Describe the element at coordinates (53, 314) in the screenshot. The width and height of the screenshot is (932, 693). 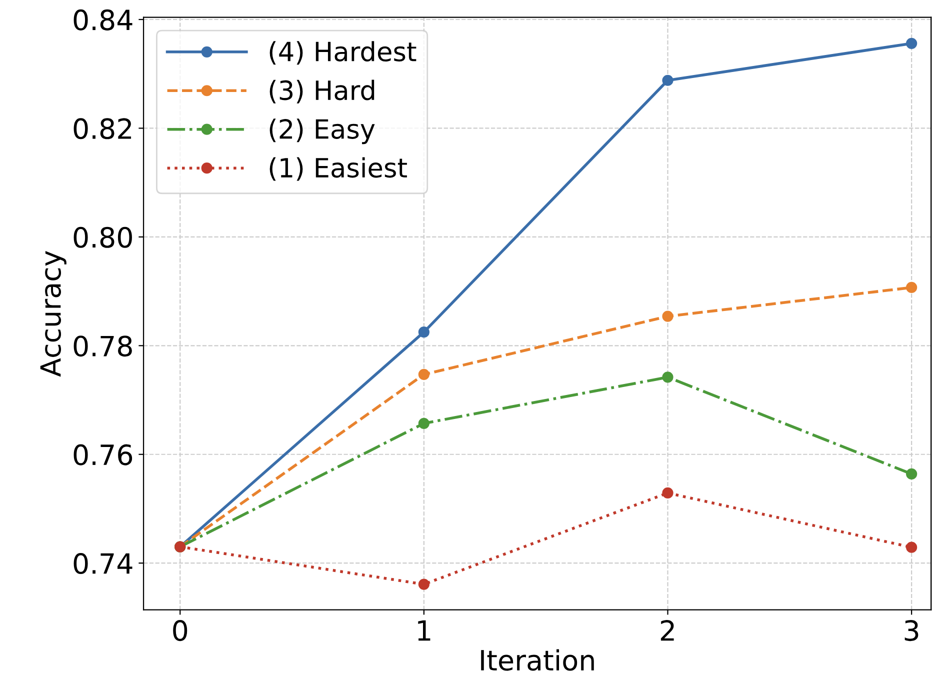
I see `y-axis-title: Accuracy` at that location.